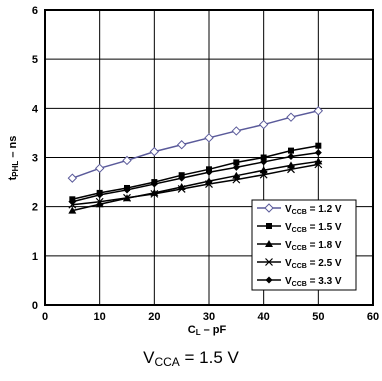 This screenshot has width=382, height=381. Describe the element at coordinates (313, 246) in the screenshot. I see `legend-label: VCCB = 1.8 V` at that location.